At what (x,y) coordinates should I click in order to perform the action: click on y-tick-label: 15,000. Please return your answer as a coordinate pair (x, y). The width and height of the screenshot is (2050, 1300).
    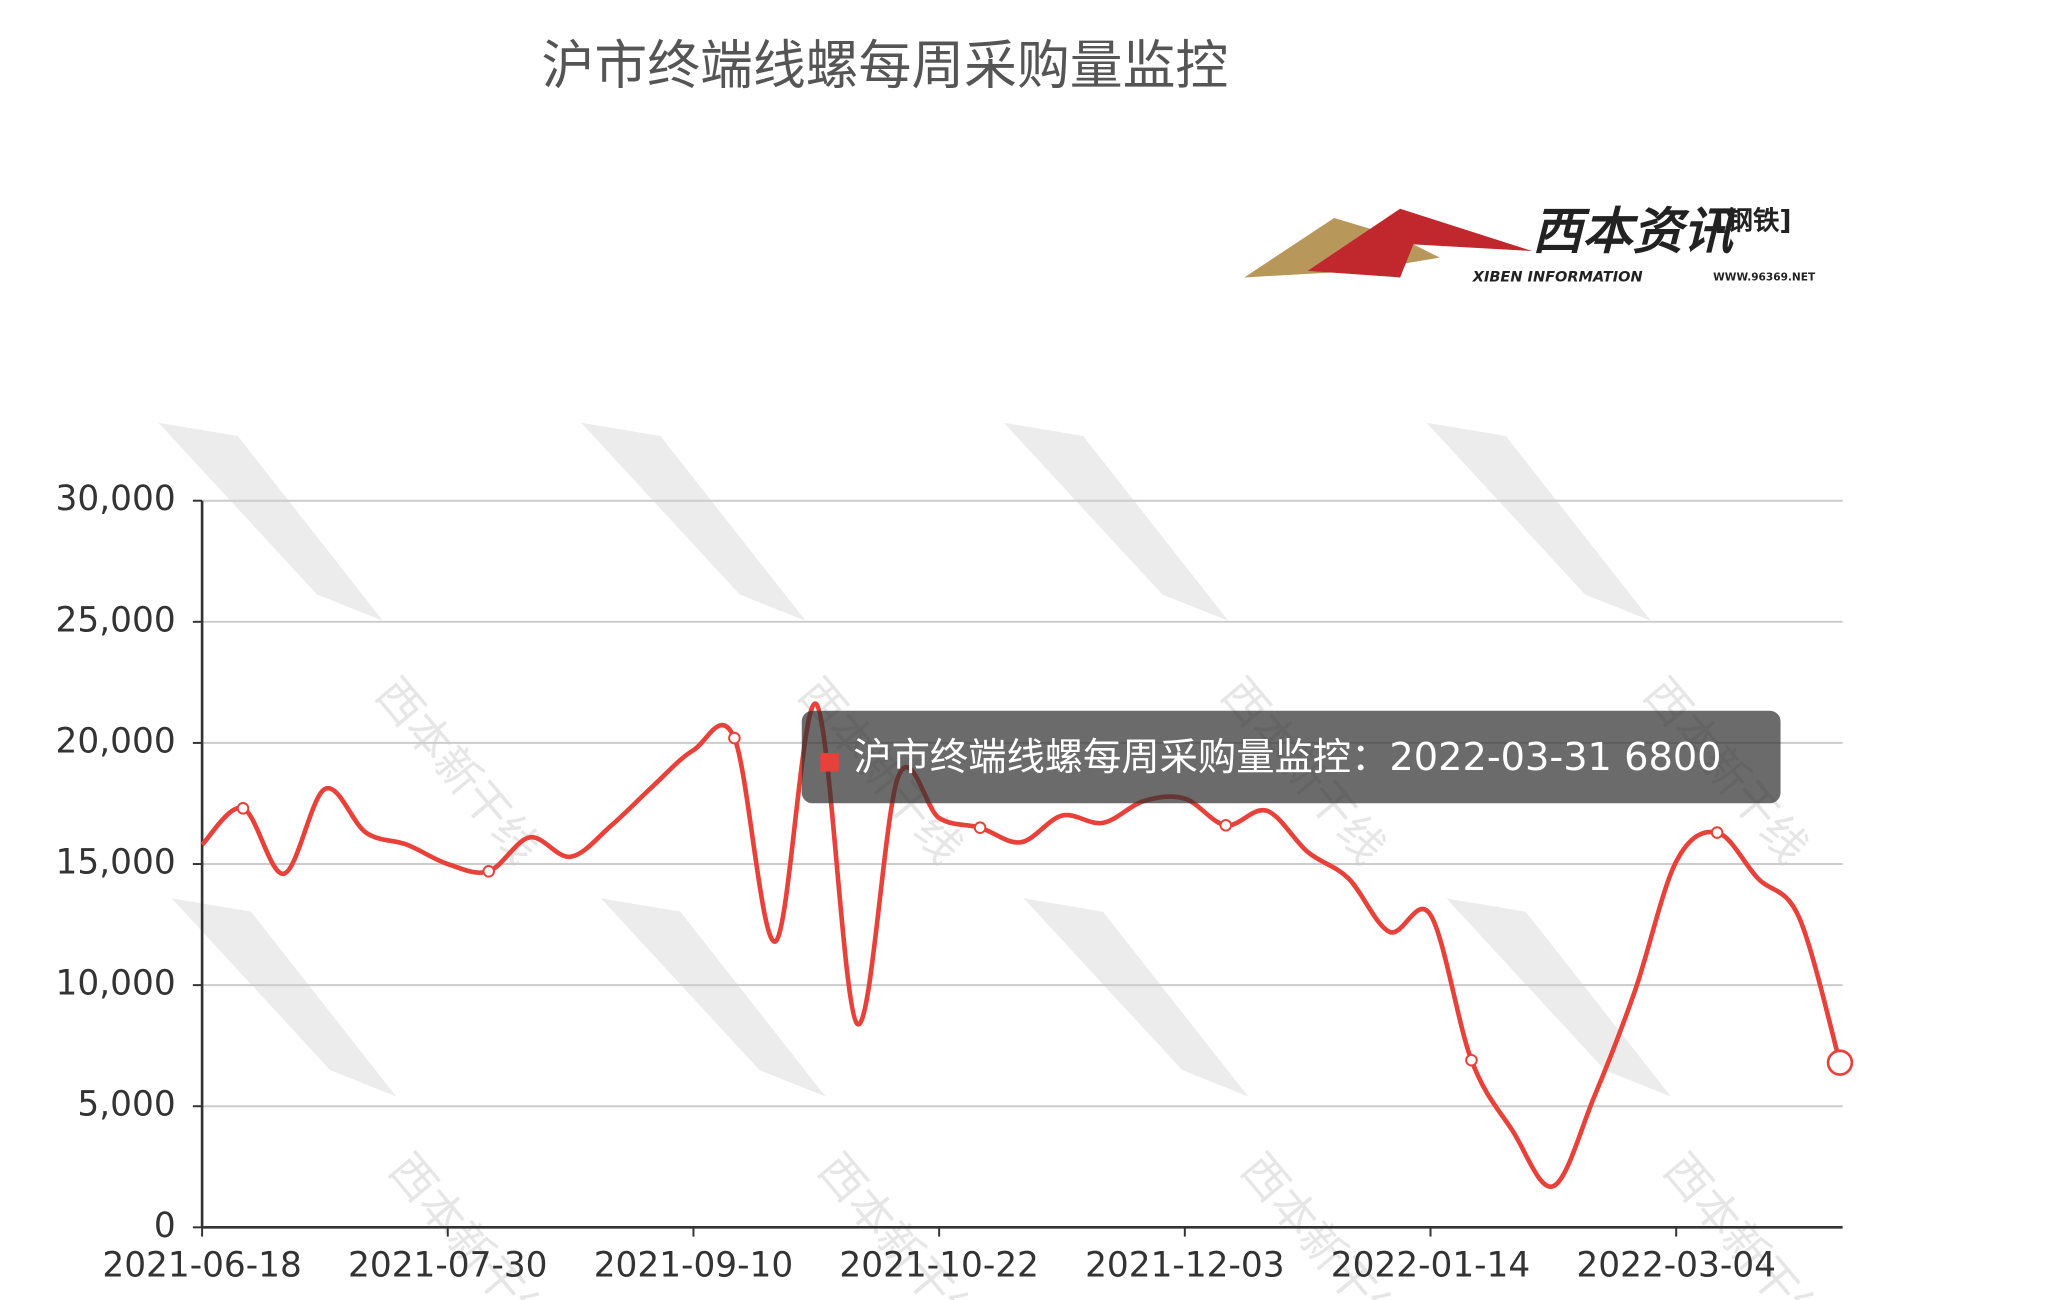
    Looking at the image, I should click on (116, 863).